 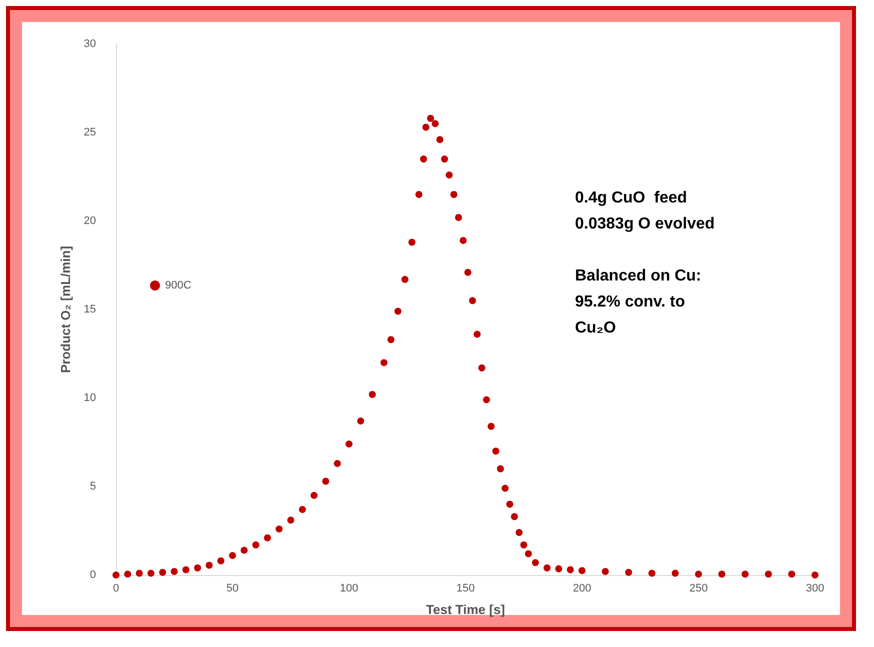 What do you see at coordinates (65, 310) in the screenshot?
I see `y-axis-title: Product O₂ [mL/min]` at bounding box center [65, 310].